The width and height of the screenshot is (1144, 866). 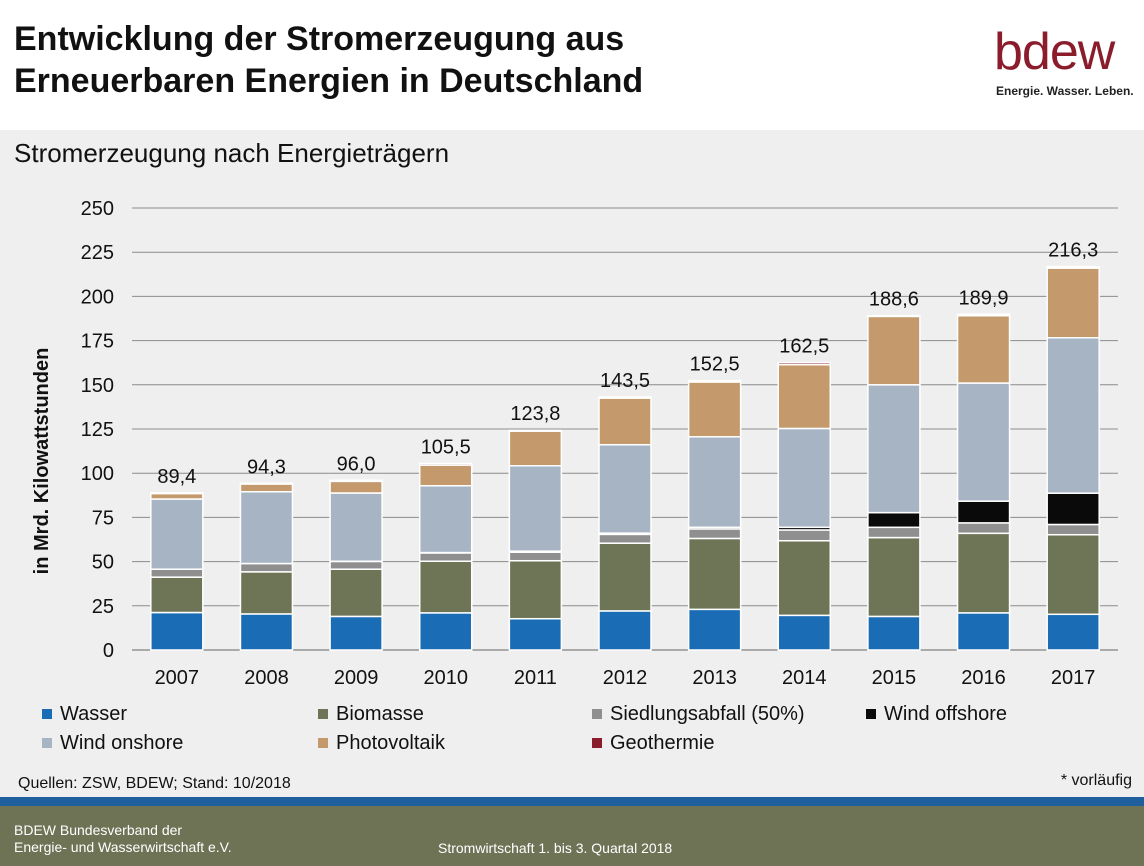 I want to click on y-tick-label: 225, so click(x=97, y=253).